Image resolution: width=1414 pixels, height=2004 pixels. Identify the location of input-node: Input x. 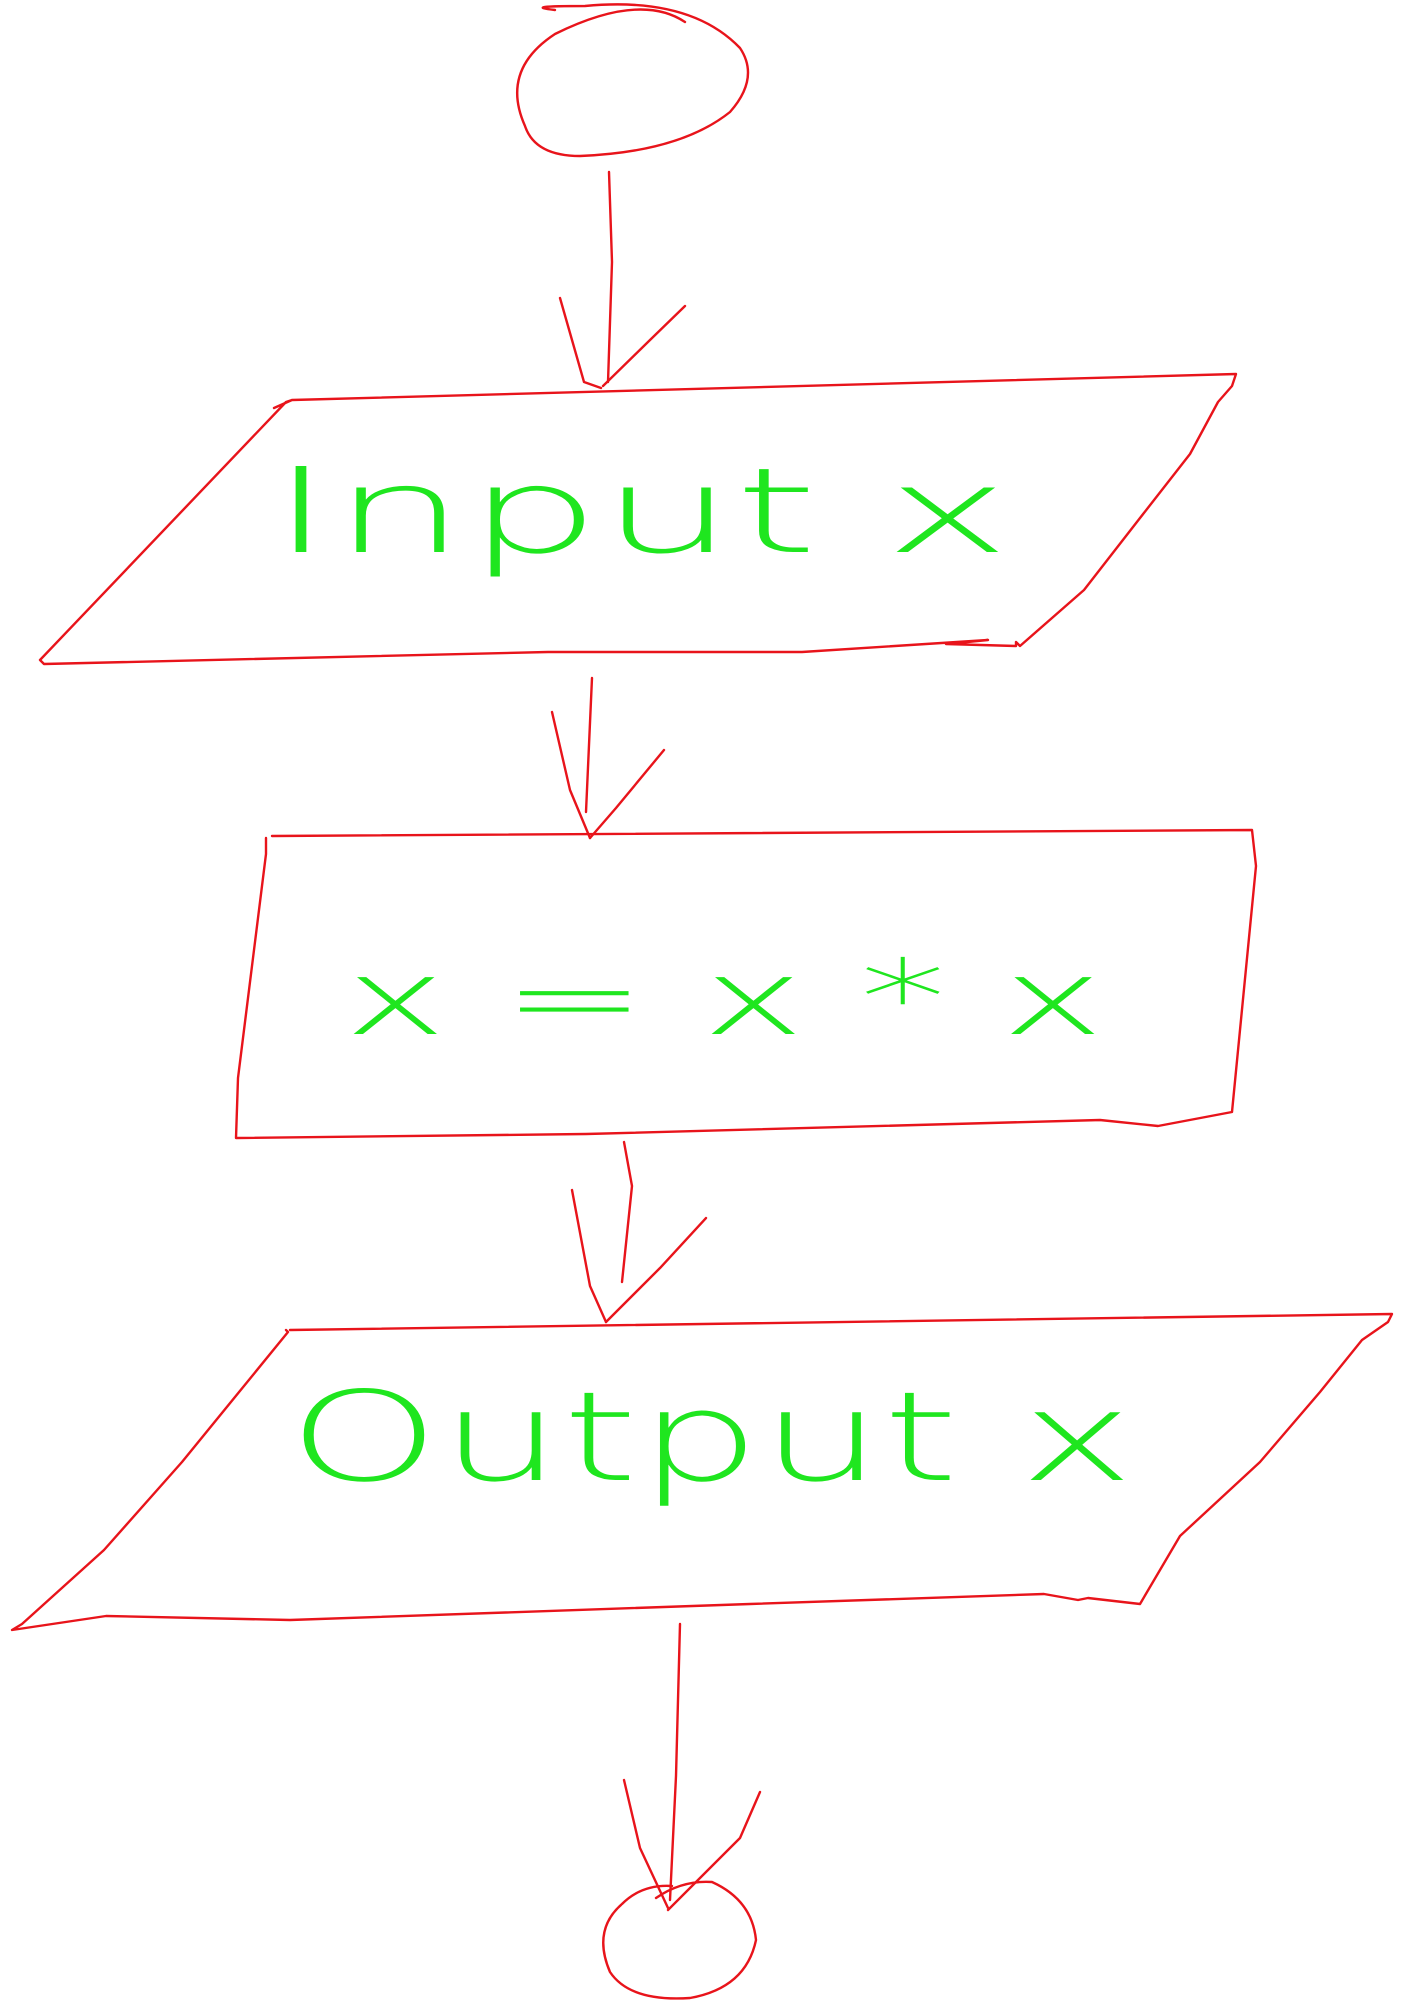
(638, 519).